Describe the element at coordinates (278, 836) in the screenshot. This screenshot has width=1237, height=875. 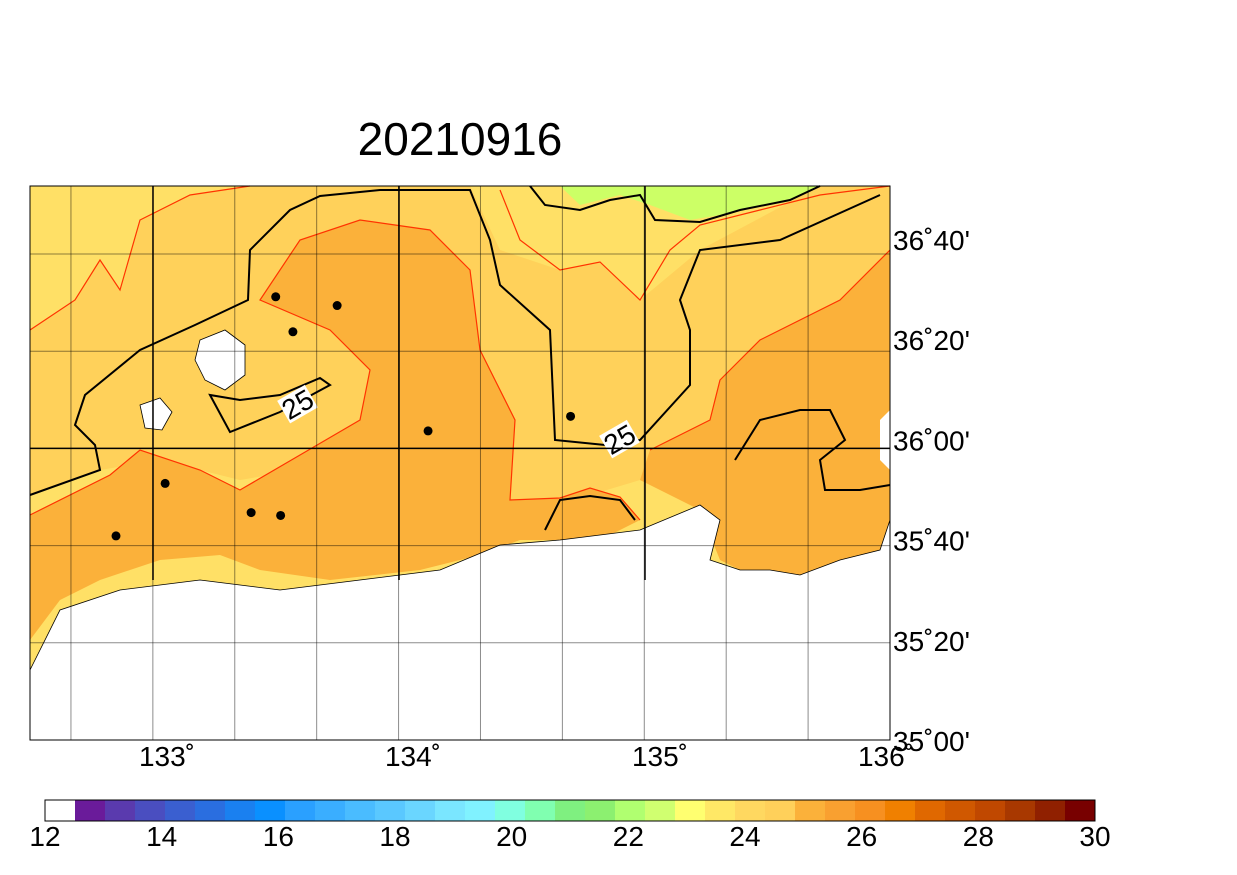
I see `colorbar-tick-label: 16` at that location.